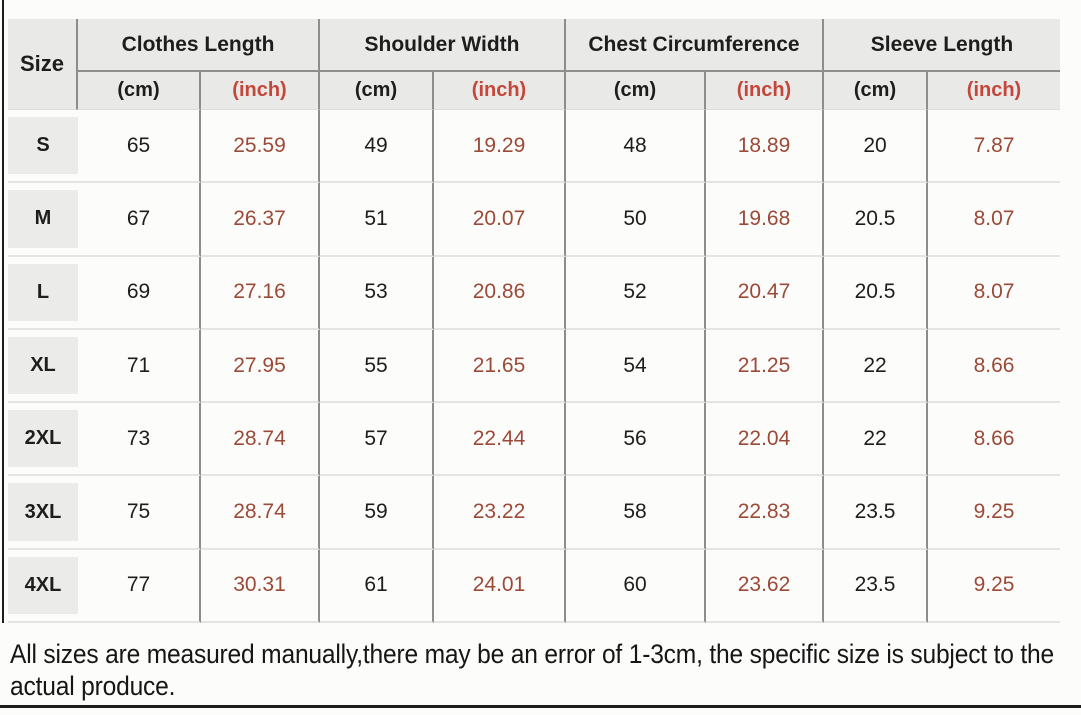  Describe the element at coordinates (765, 513) in the screenshot. I see `value-cell-inch: 22.83` at that location.